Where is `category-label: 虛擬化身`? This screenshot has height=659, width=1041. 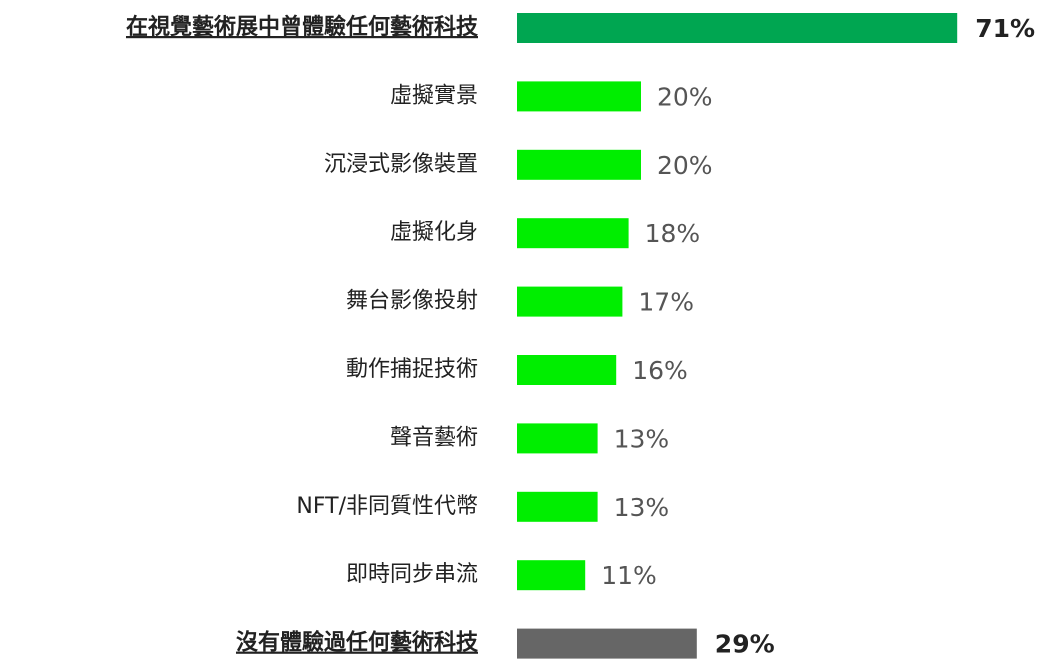 category-label: 虛擬化身 is located at coordinates (434, 232).